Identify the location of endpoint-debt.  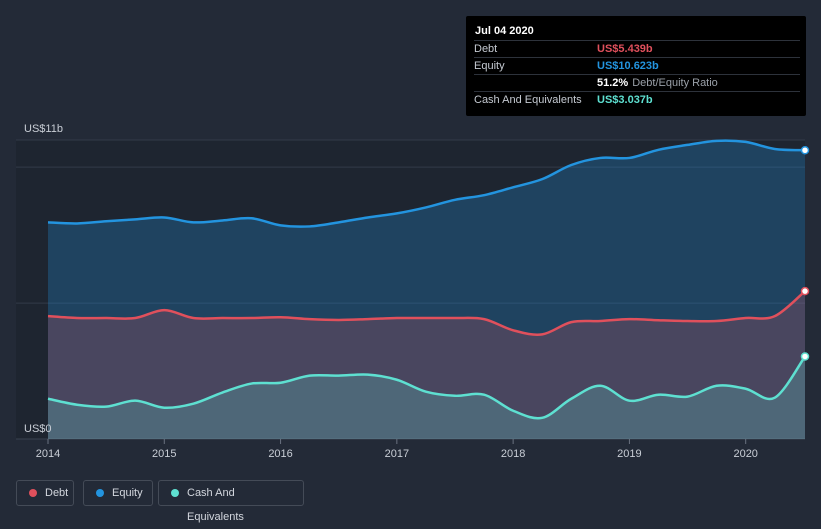
(805, 291).